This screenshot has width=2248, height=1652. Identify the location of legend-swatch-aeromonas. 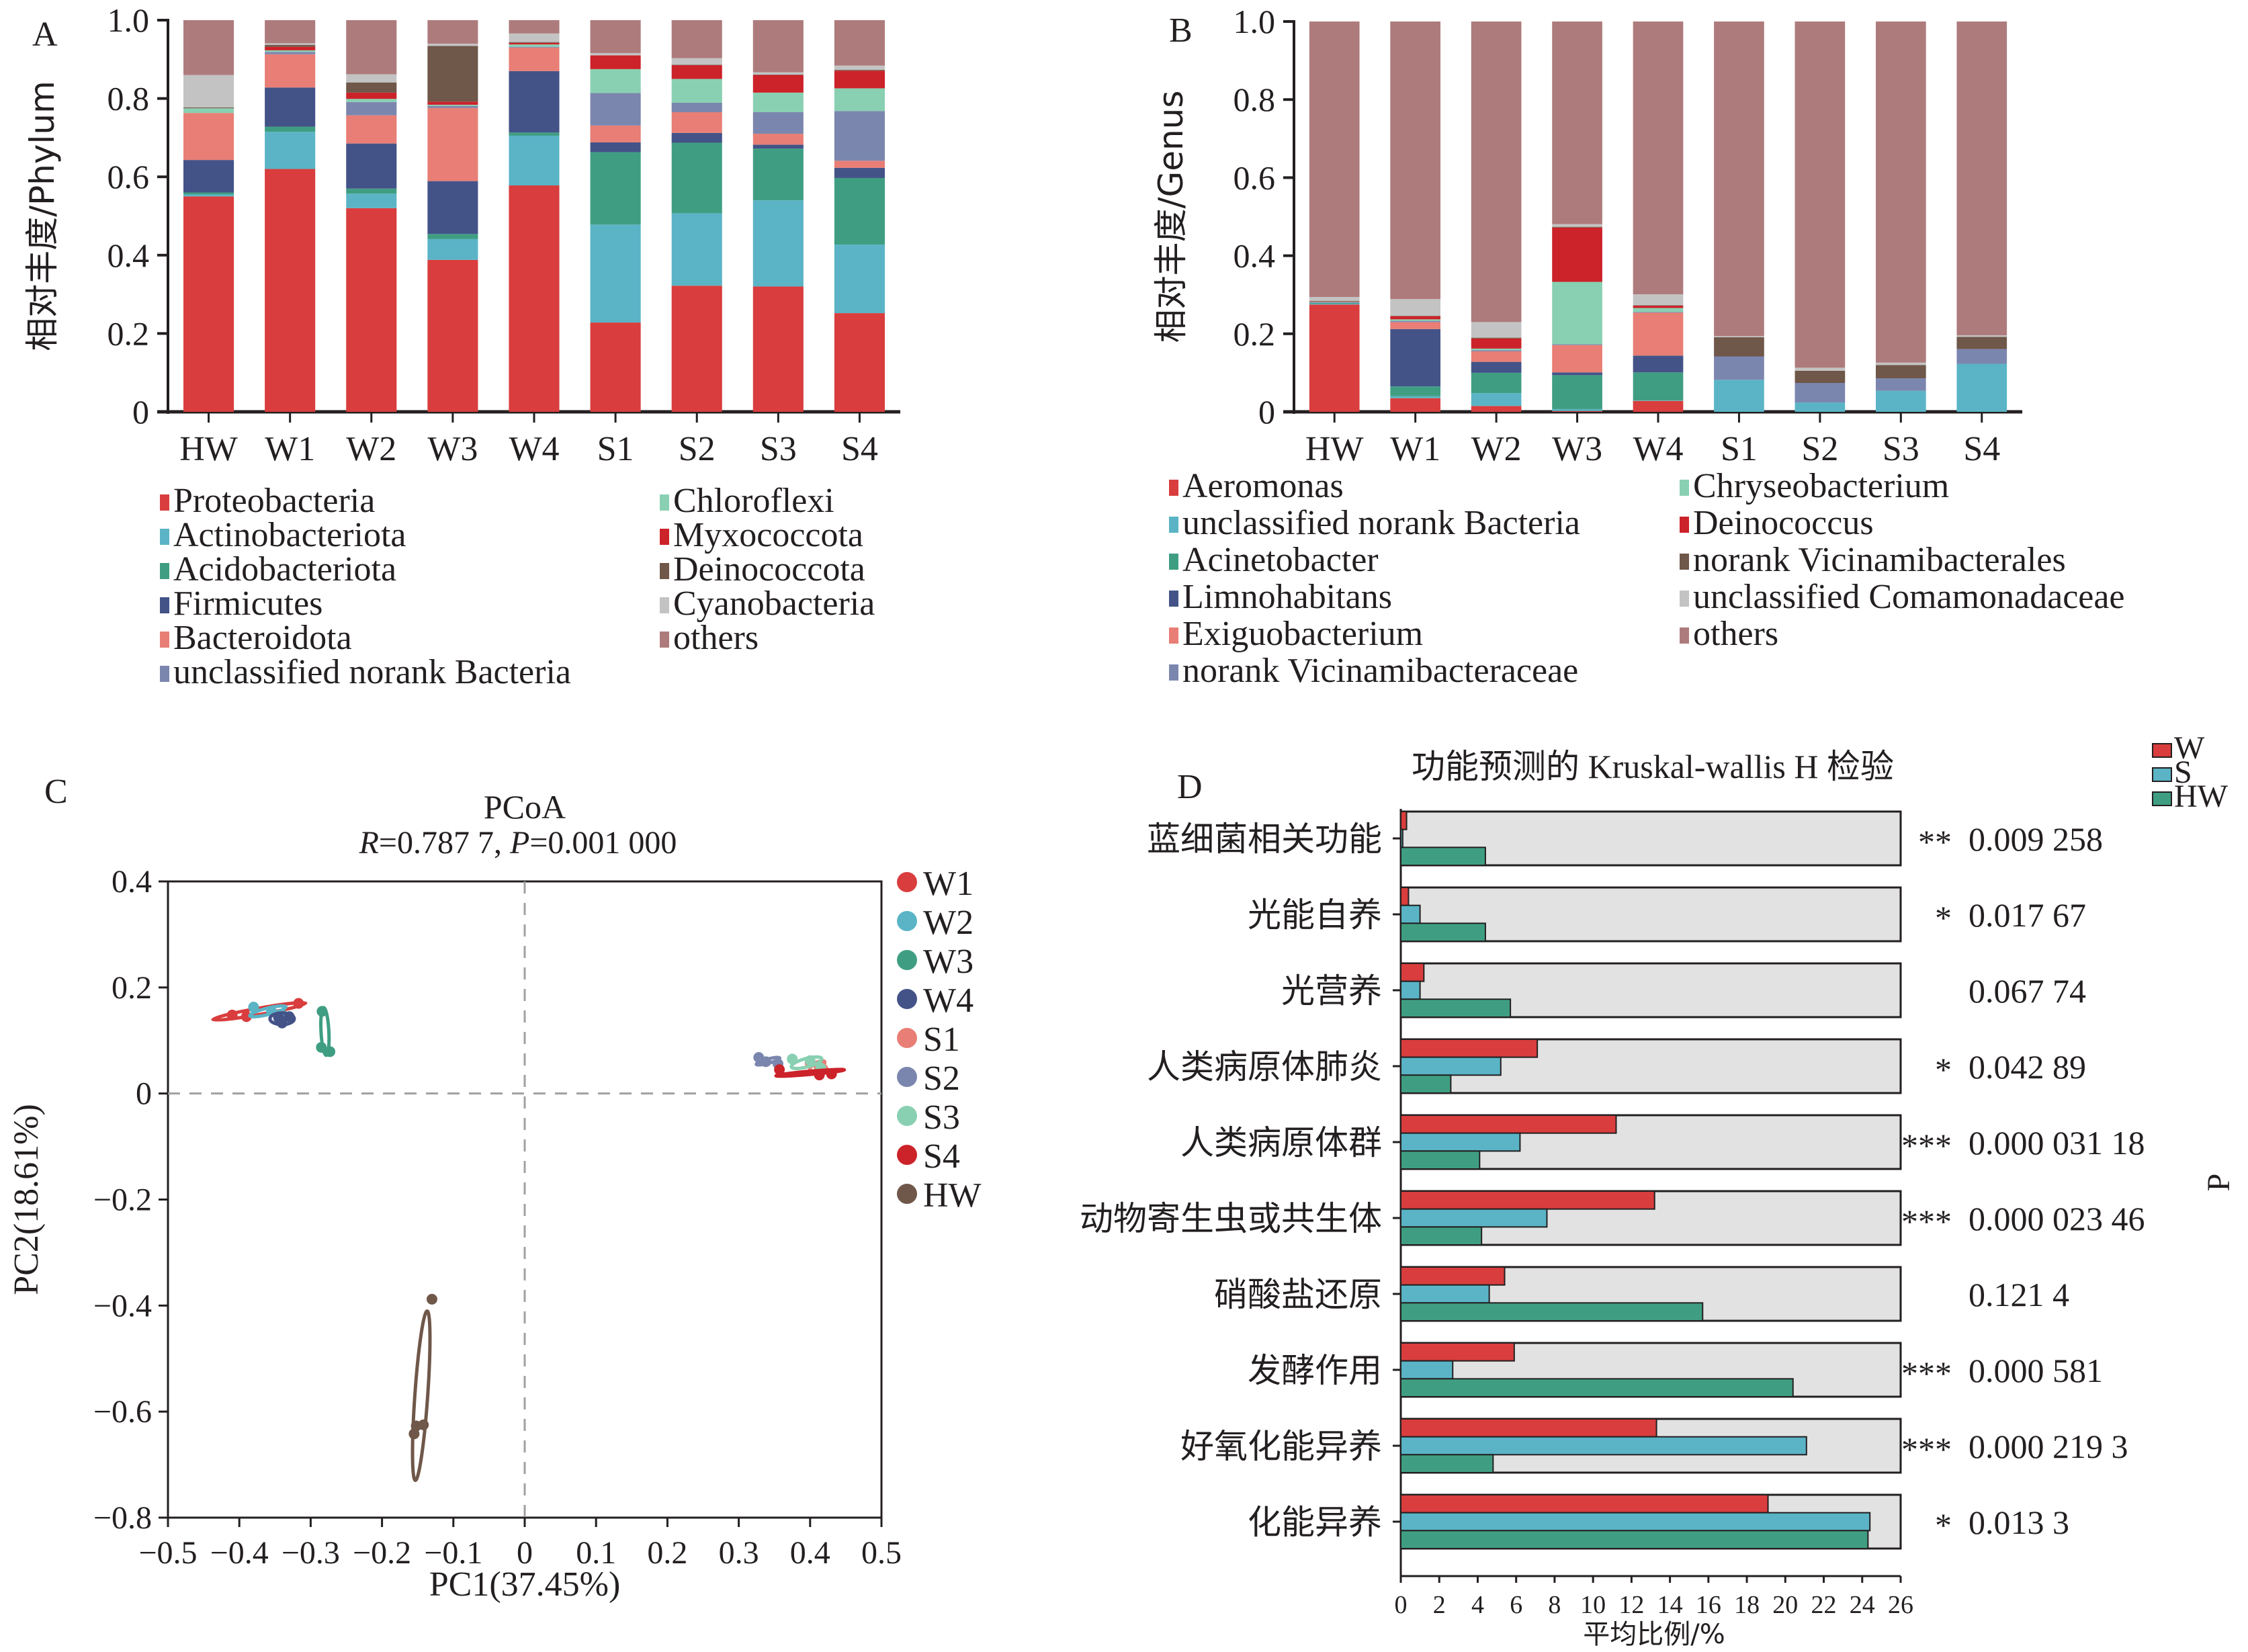
(1173, 488).